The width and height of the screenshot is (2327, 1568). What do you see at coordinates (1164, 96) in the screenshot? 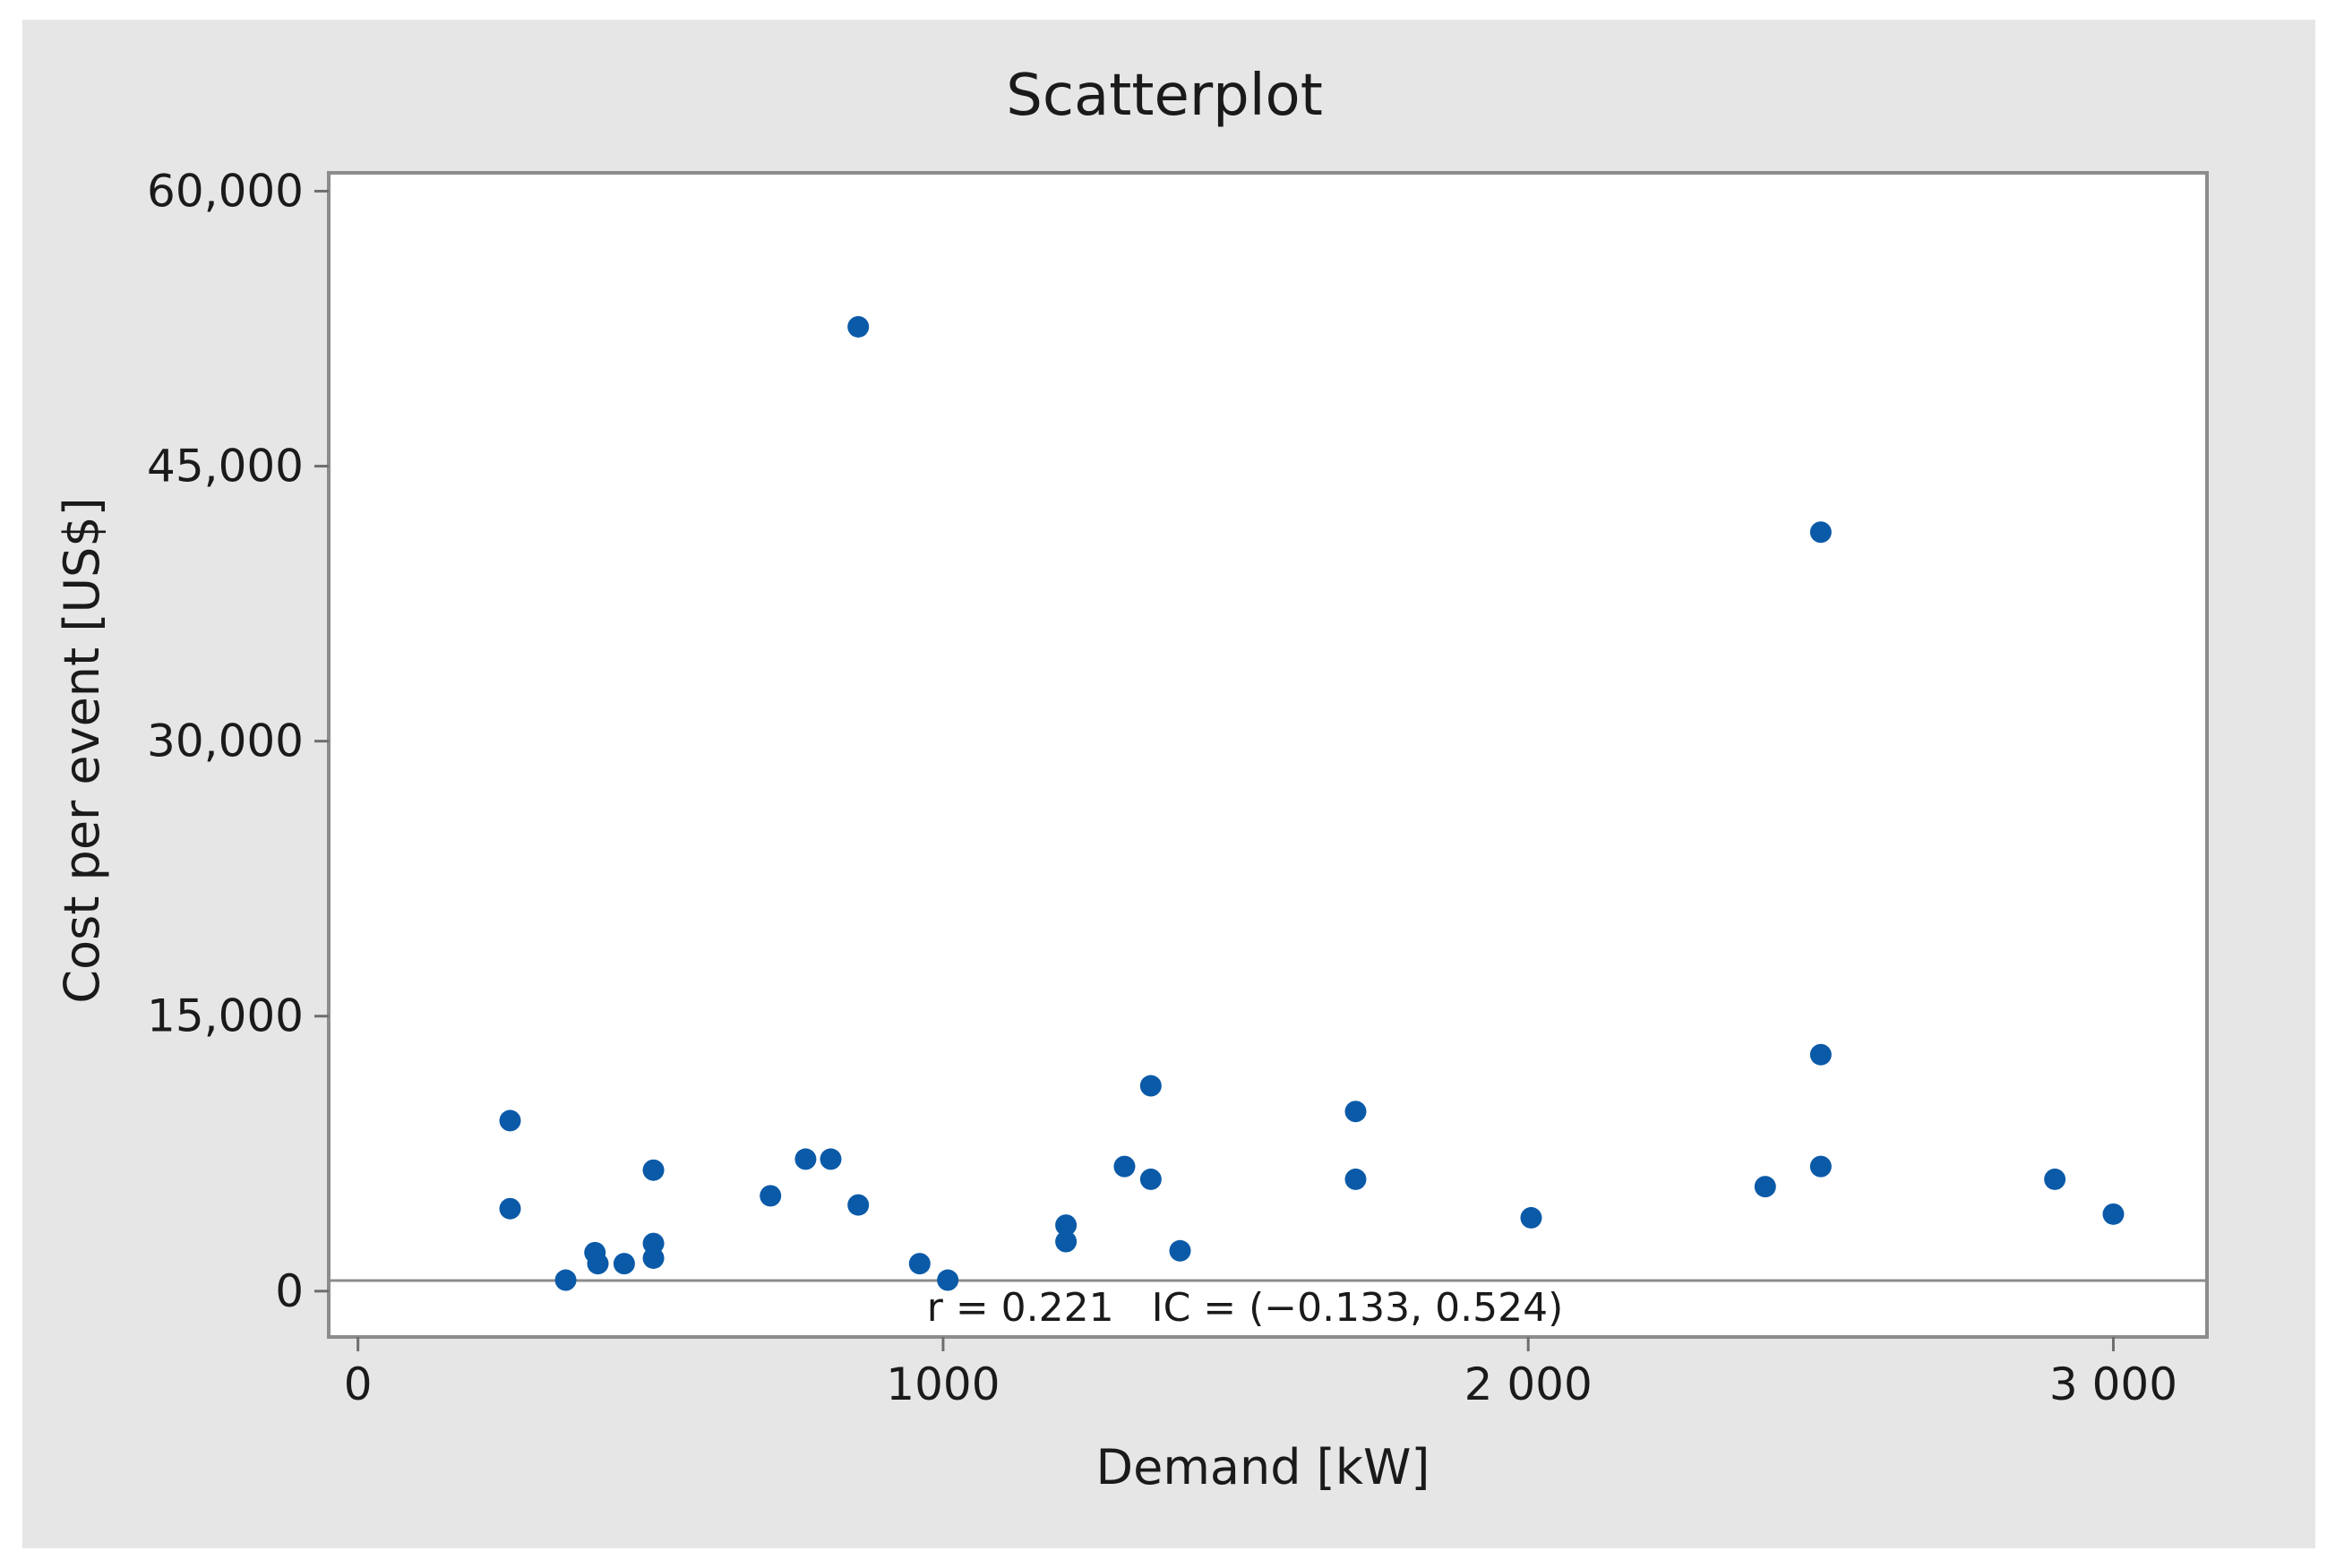
I see `chart-title: Scatterplot` at bounding box center [1164, 96].